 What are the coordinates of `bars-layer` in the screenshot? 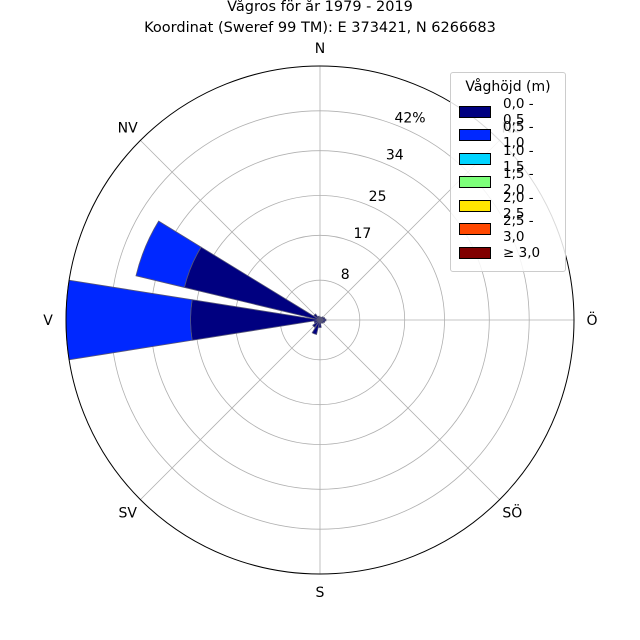 It's located at (196, 290).